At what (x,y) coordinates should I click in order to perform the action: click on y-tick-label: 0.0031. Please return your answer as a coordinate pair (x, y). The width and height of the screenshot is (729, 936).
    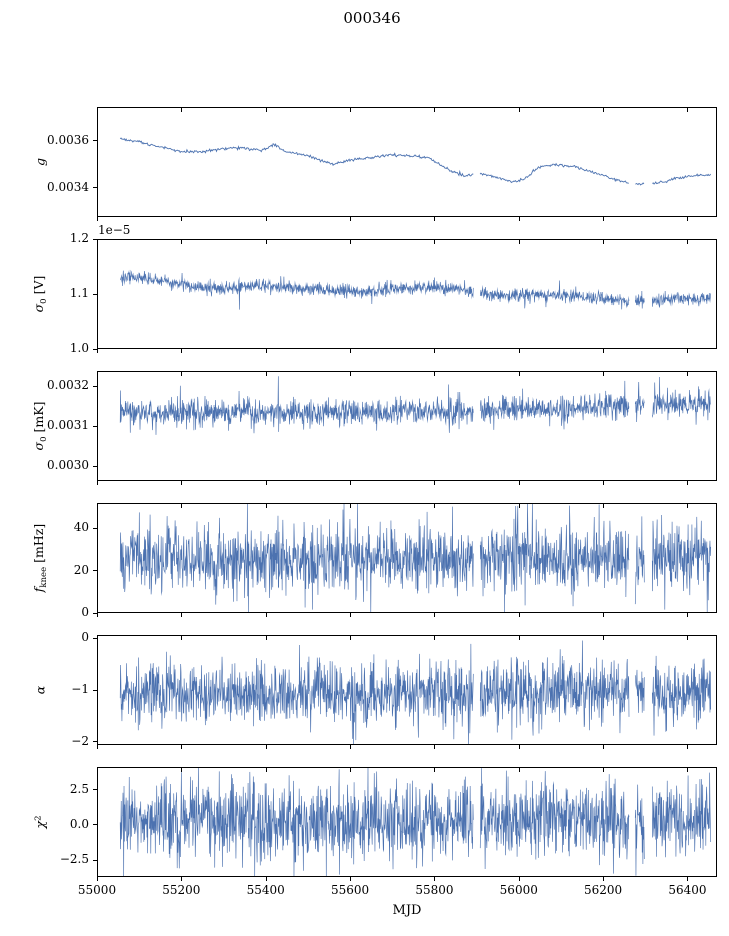
    Looking at the image, I should click on (68, 425).